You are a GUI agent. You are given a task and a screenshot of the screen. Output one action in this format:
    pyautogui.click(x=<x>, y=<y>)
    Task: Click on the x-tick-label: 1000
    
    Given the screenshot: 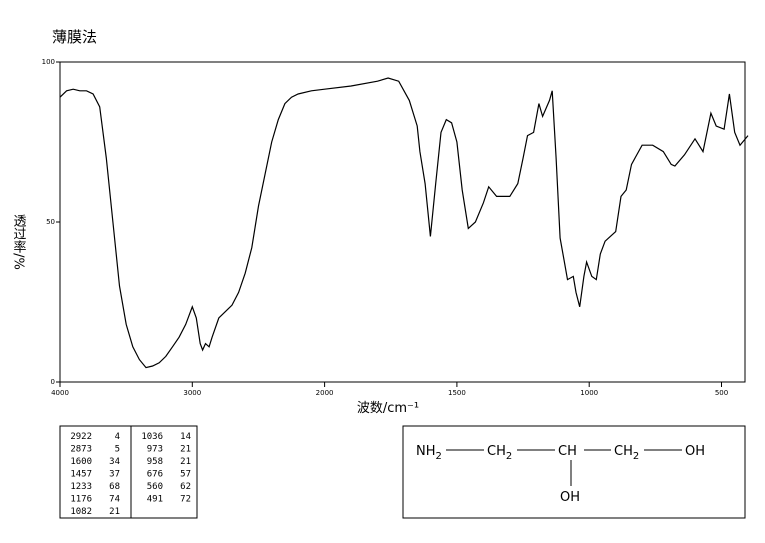 What is the action you would take?
    pyautogui.click(x=589, y=393)
    